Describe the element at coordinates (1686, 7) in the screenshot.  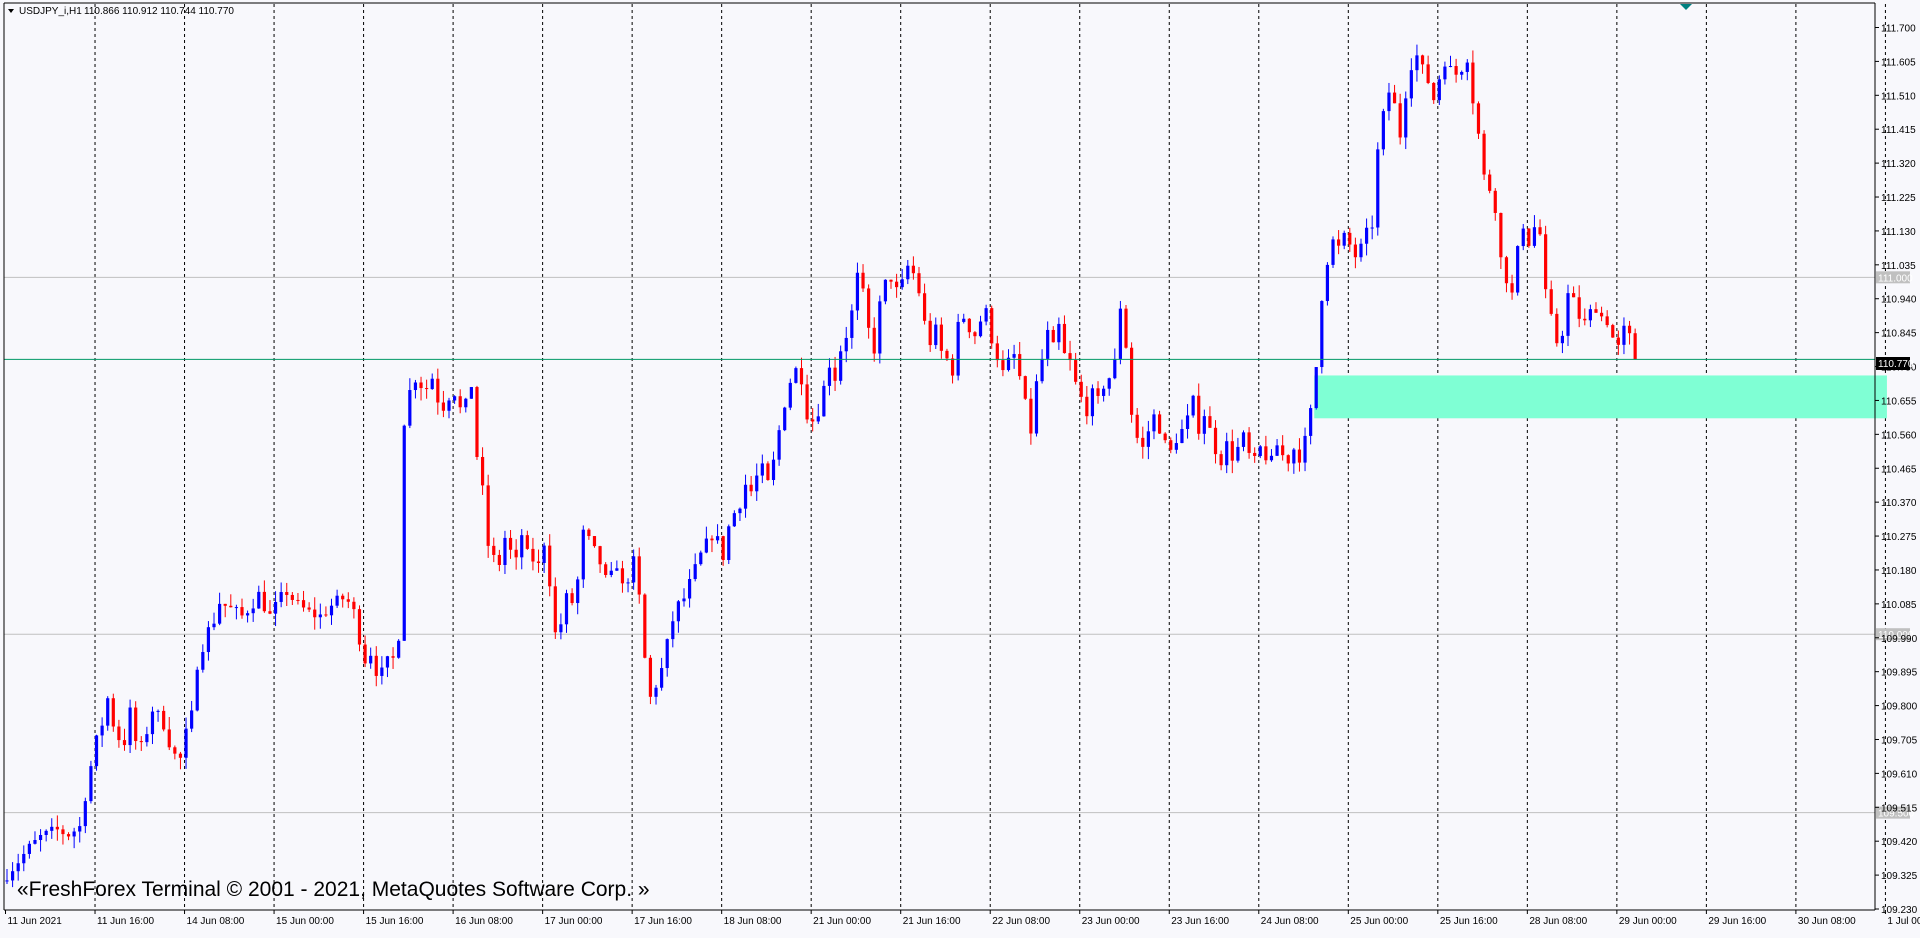
I see `chart-shift-marker-icon` at that location.